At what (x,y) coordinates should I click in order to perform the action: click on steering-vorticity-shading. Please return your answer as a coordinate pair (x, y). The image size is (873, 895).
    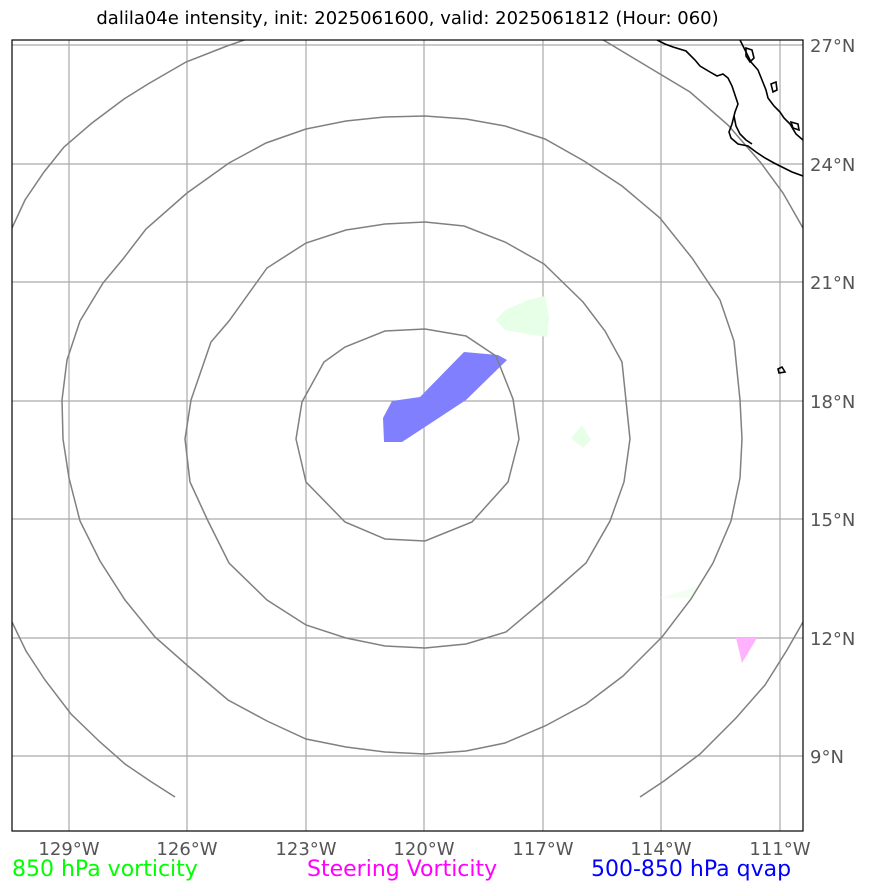
    Looking at the image, I should click on (746, 650).